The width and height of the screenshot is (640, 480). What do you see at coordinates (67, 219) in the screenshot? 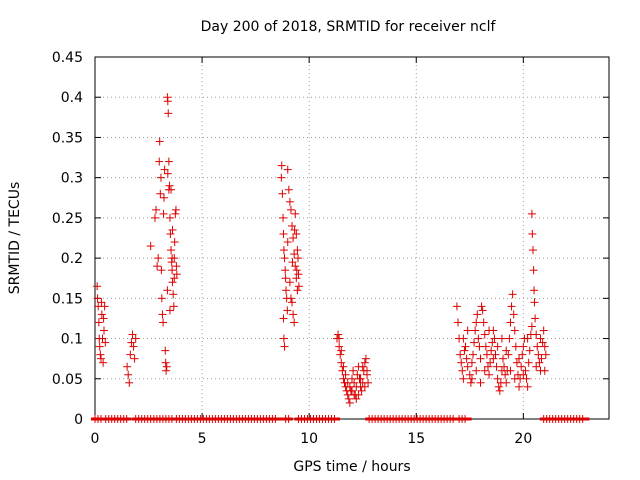
I see `y-tick-label: 0.25` at bounding box center [67, 219].